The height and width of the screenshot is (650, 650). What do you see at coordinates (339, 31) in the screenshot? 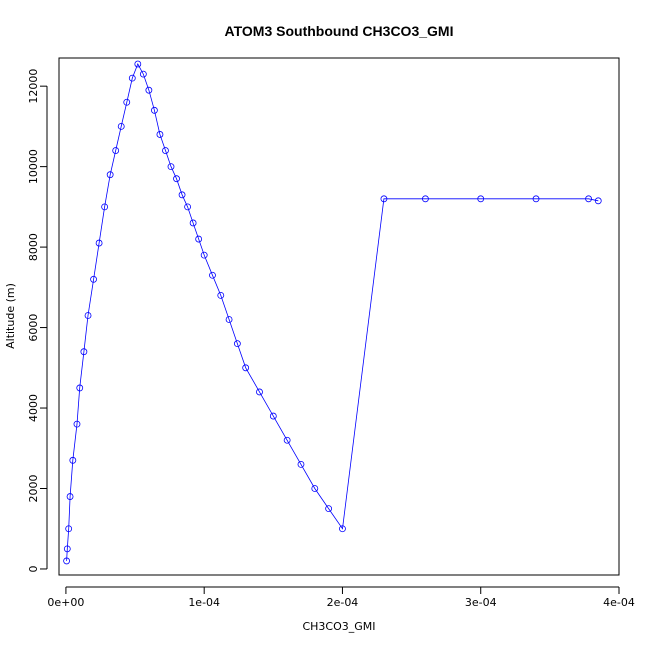
I see `chart-title: ATOM3 Southbound CH3CO3_GMI` at bounding box center [339, 31].